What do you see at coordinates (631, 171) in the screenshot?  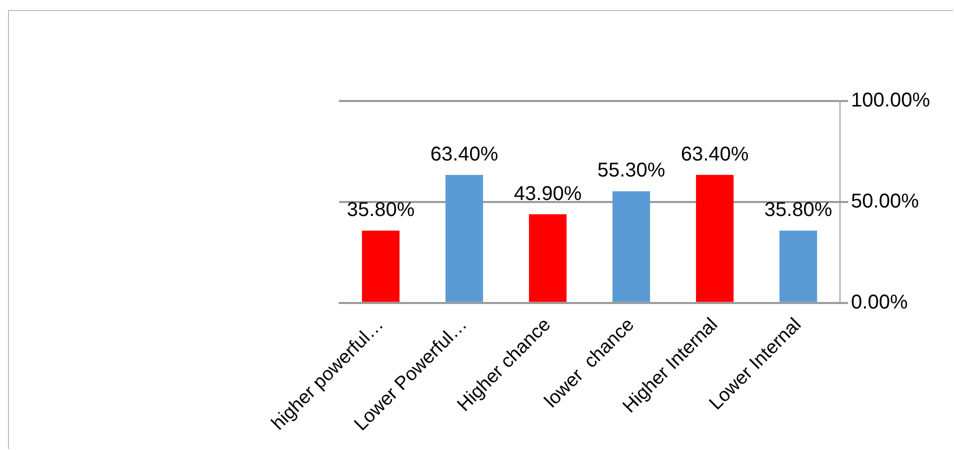 I see `data-label: 55.30%` at bounding box center [631, 171].